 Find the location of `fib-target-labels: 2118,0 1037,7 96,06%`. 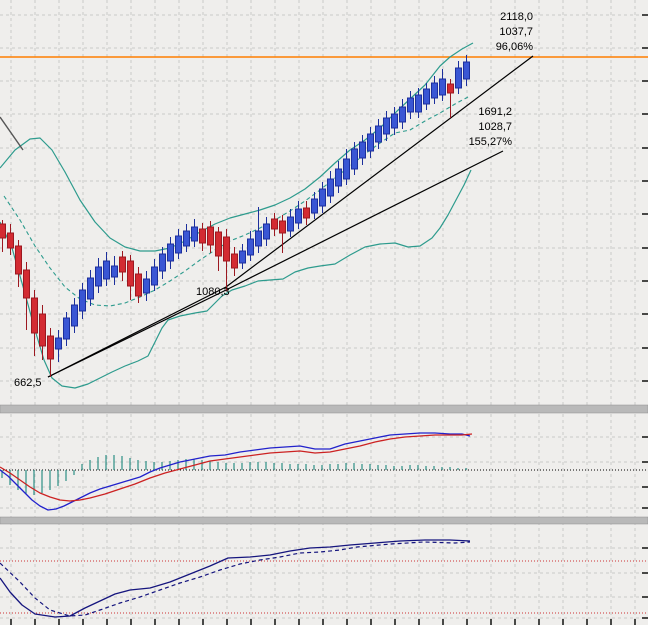

fib-target-labels: 2118,0 1037,7 96,06% is located at coordinates (514, 32).